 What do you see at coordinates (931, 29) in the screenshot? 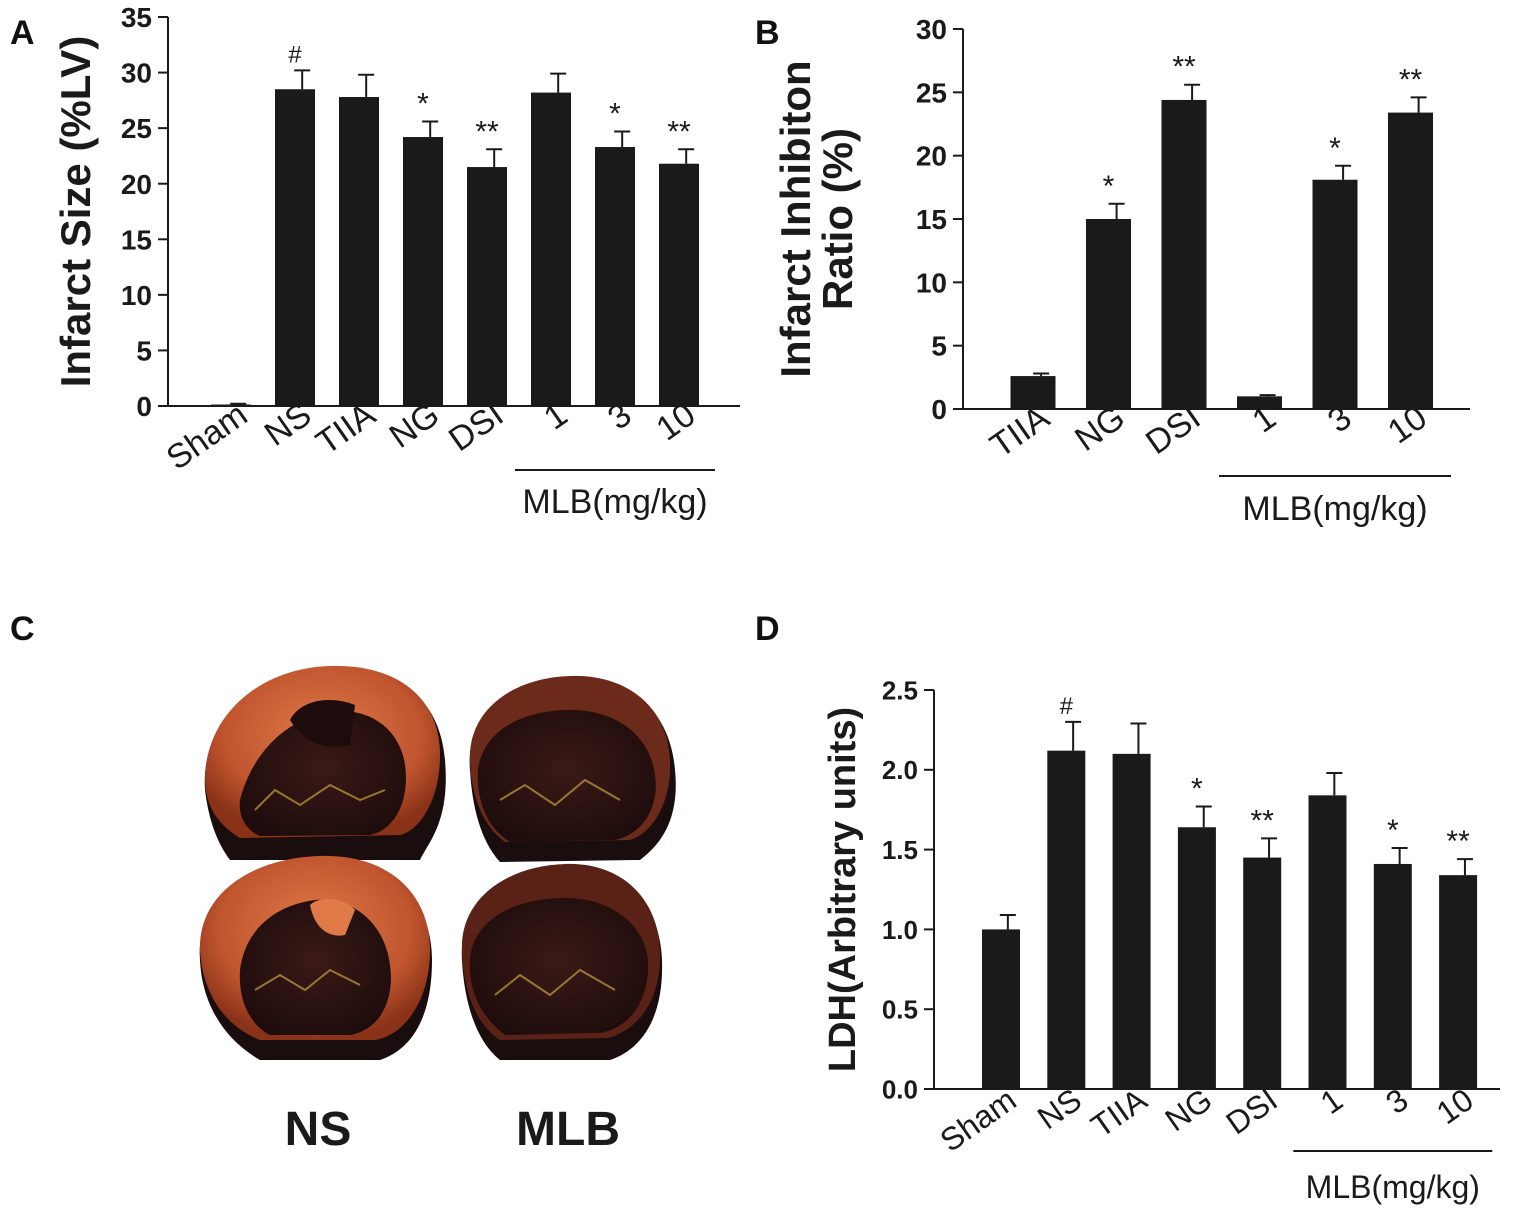
I see `y-tick-label-b: 30` at bounding box center [931, 29].